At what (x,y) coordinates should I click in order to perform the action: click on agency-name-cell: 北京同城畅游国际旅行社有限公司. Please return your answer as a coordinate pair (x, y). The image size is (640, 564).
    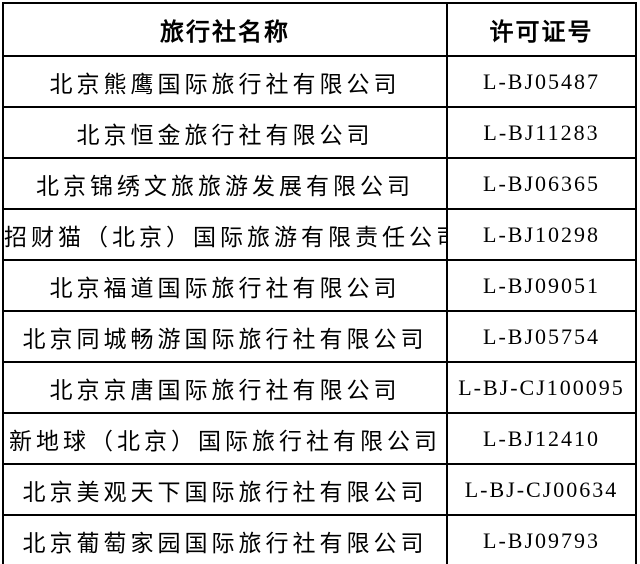
    Looking at the image, I should click on (225, 336).